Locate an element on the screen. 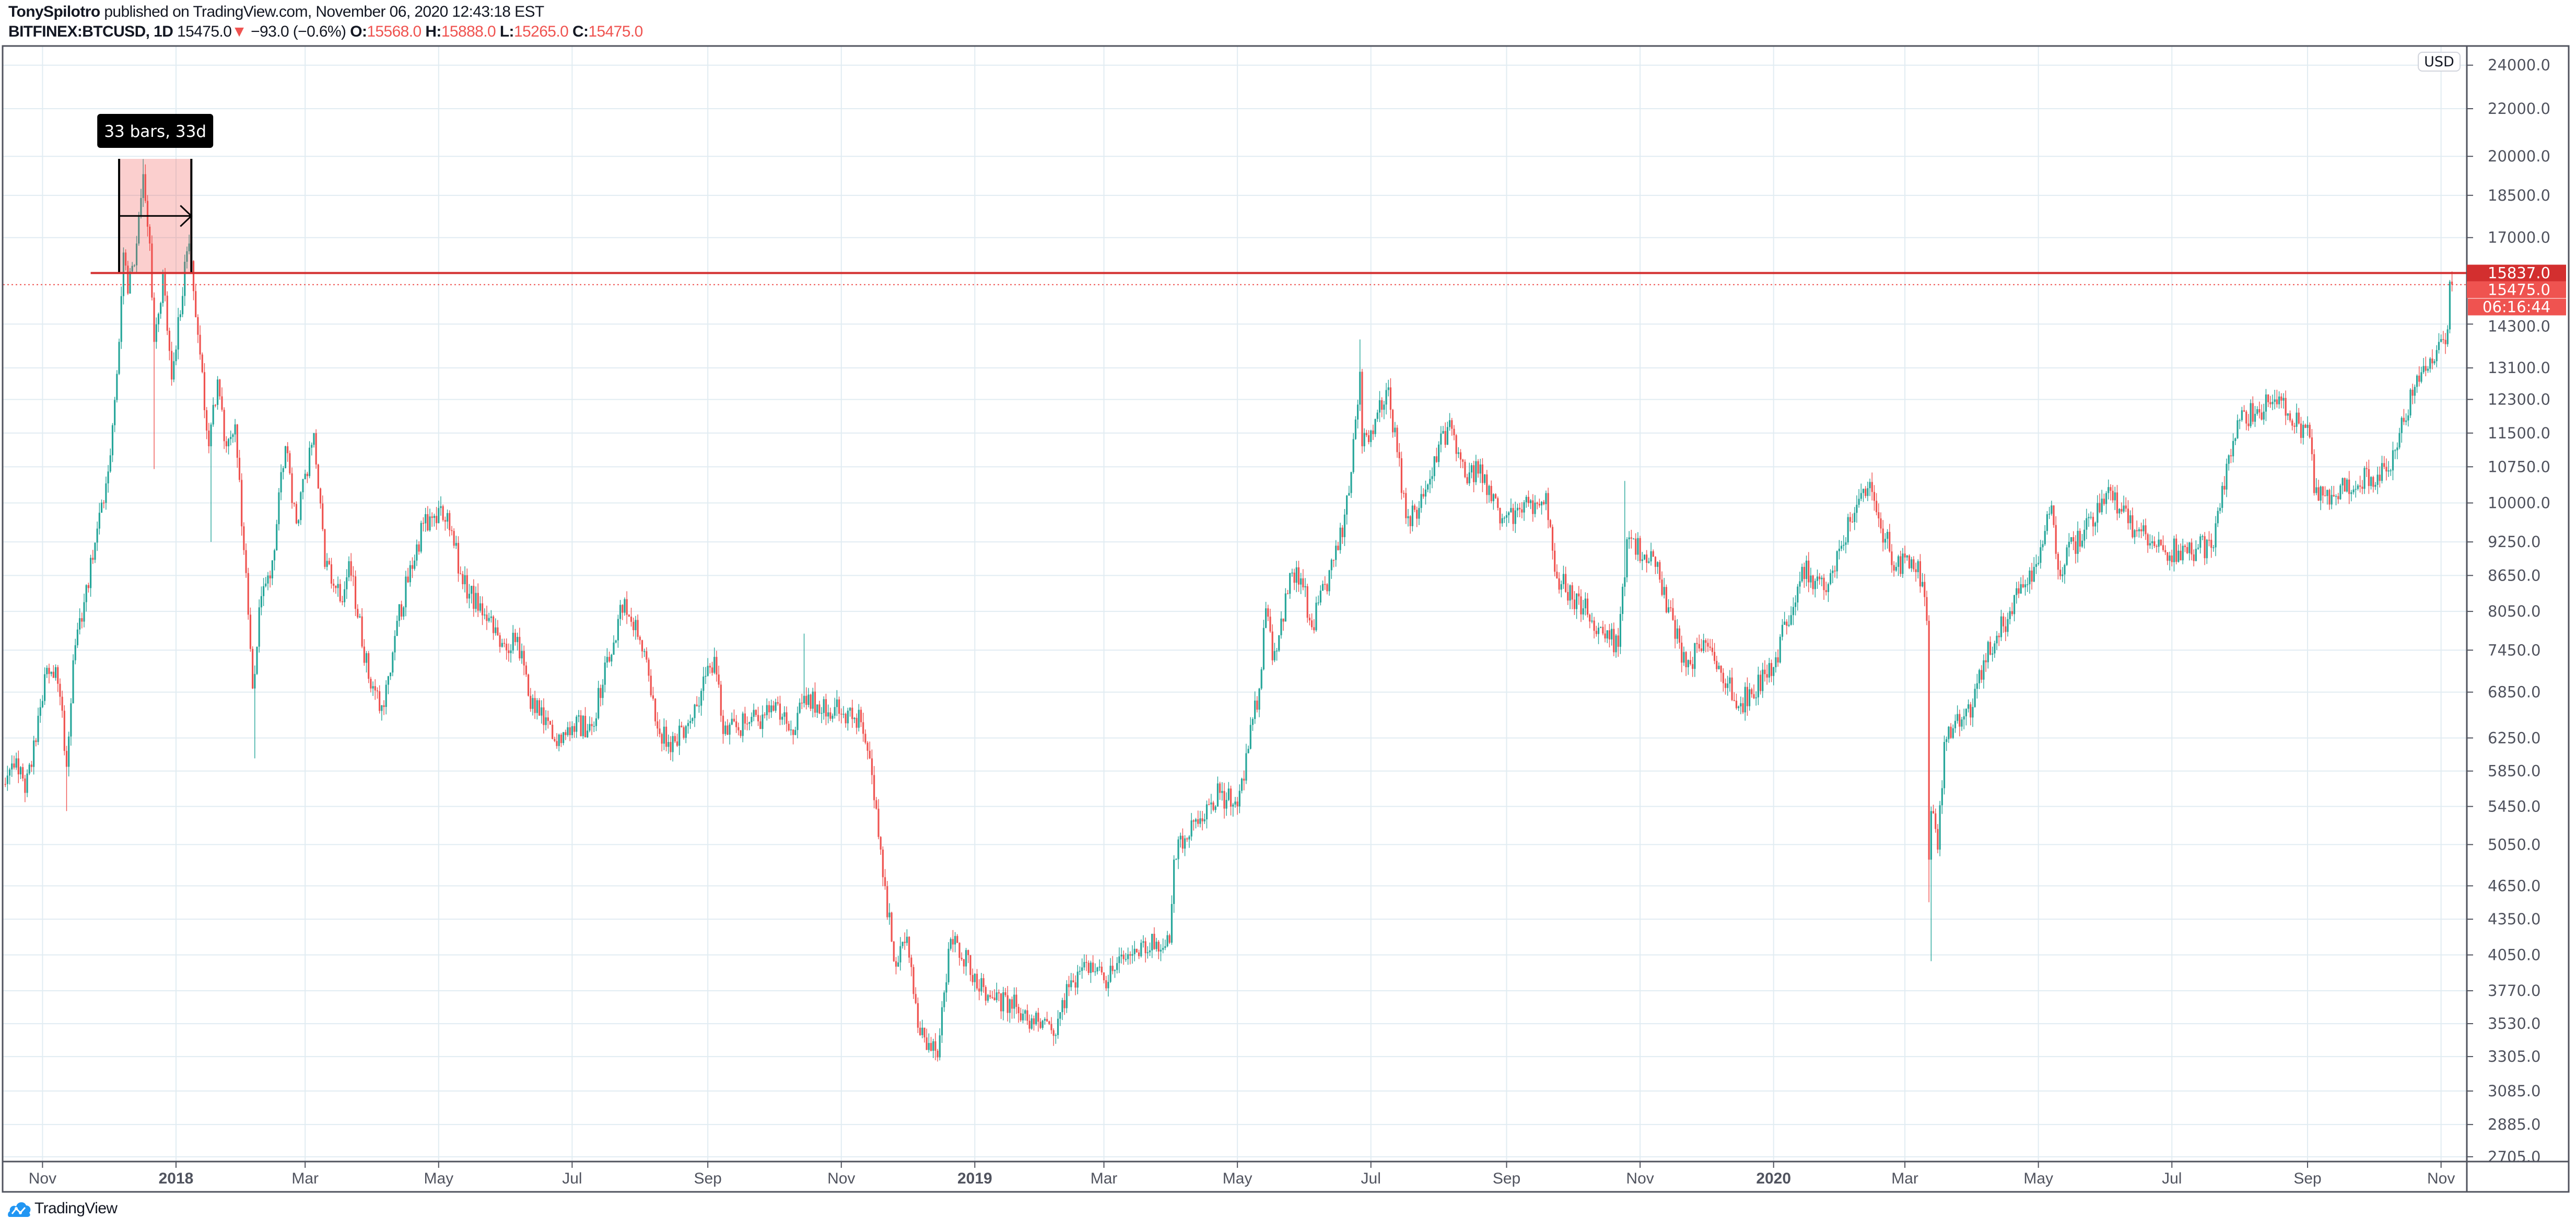 Image resolution: width=2576 pixels, height=1230 pixels. price-tick-label: 4050.0 is located at coordinates (2514, 955).